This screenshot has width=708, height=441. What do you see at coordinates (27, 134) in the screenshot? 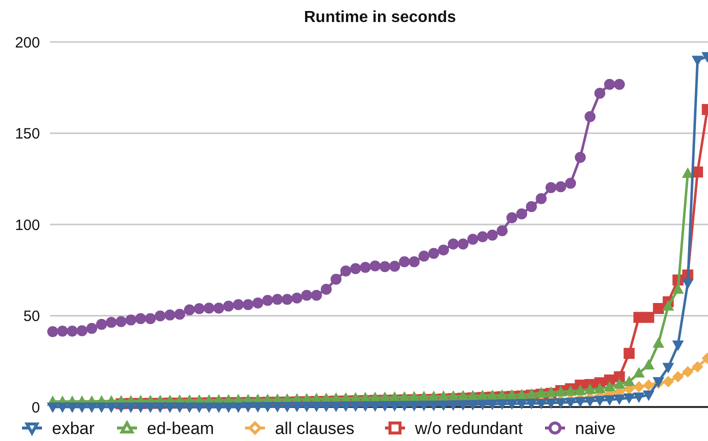
I see `y-tick-label: 150` at bounding box center [27, 134].